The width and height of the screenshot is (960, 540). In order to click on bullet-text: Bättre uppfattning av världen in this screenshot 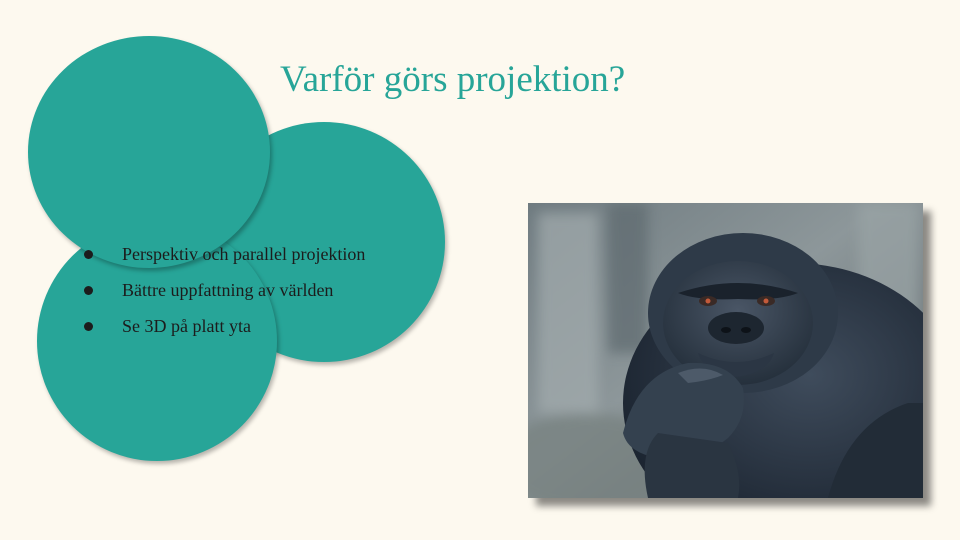, I will do `click(228, 290)`.